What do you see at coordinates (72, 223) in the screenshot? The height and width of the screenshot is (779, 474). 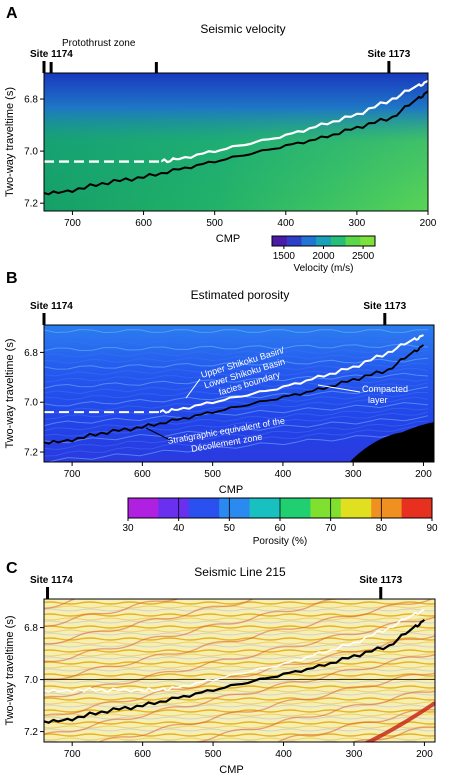 I see `x-tick-label: 700` at bounding box center [72, 223].